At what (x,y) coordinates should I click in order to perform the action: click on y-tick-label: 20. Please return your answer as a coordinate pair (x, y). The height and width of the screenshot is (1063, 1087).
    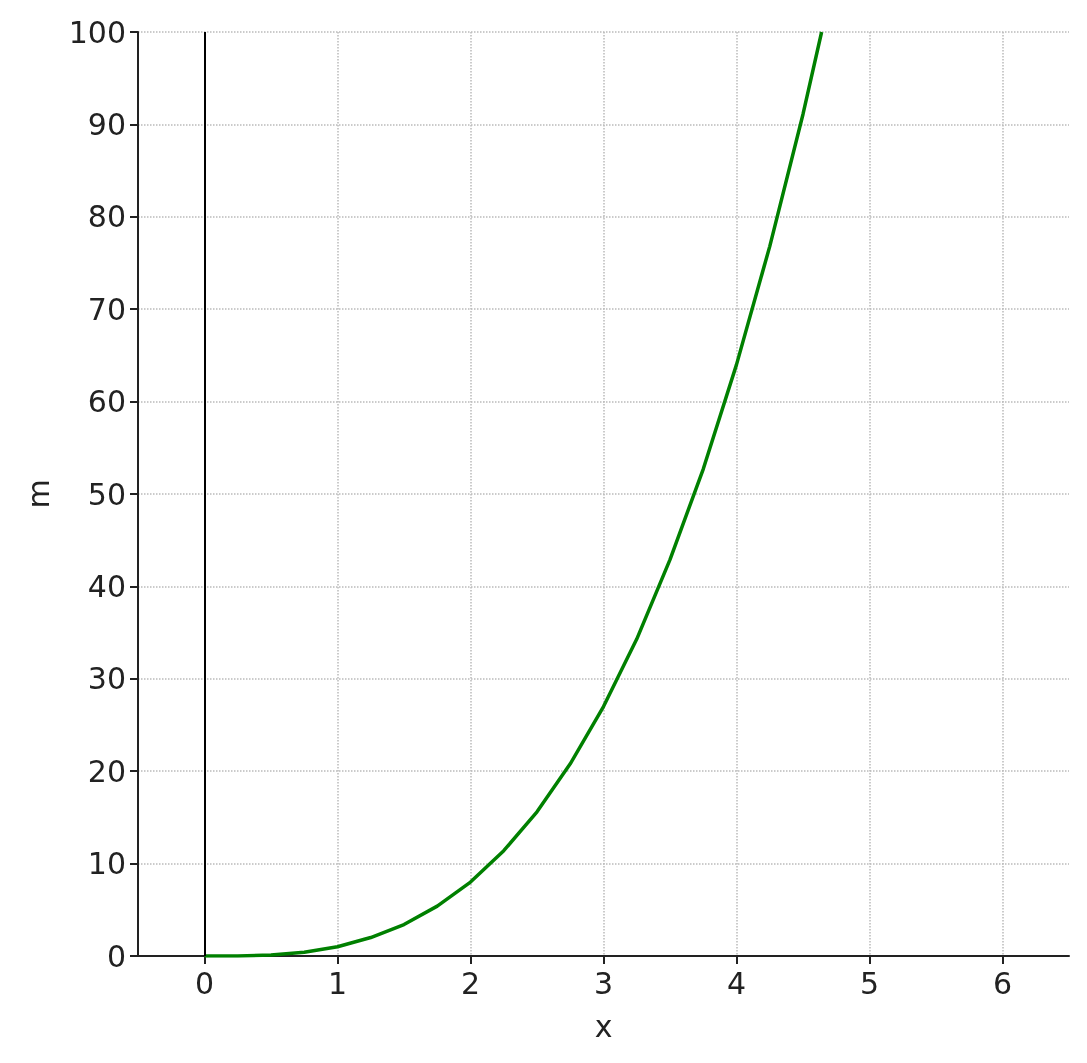
    Looking at the image, I should click on (106, 771).